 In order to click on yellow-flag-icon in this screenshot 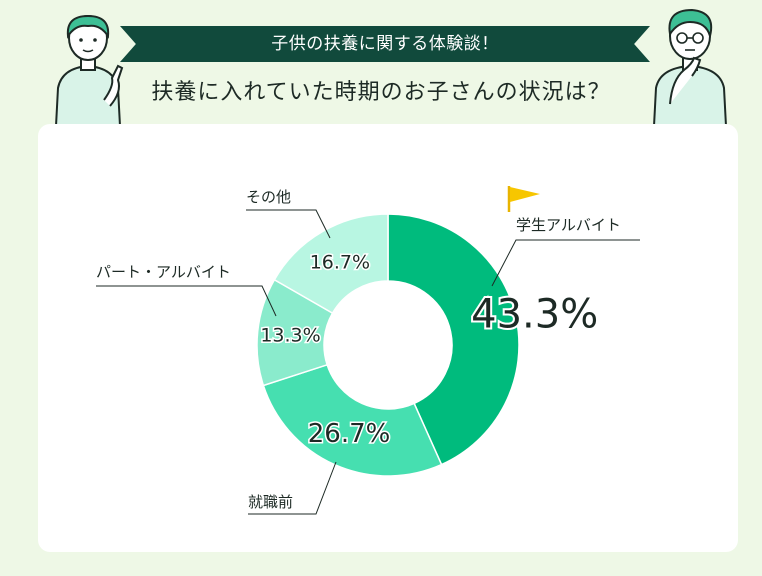, I will do `click(523, 199)`.